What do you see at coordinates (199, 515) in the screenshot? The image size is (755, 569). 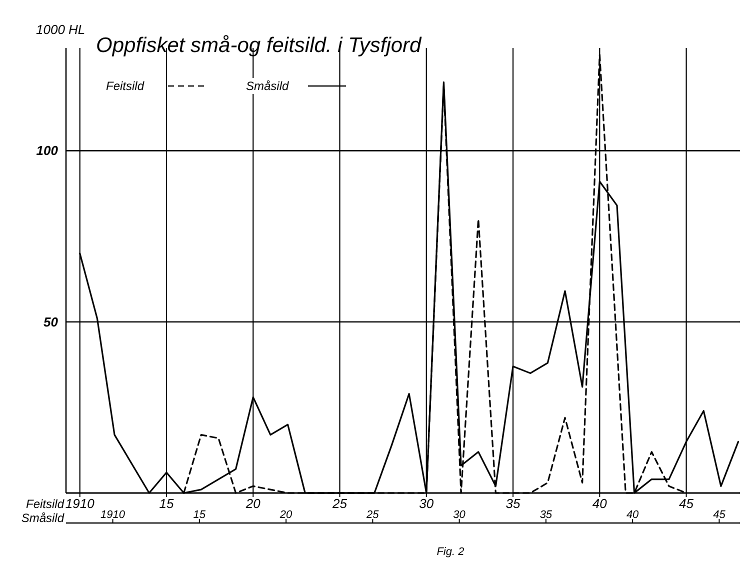 I see `x2-tick-label: 15` at bounding box center [199, 515].